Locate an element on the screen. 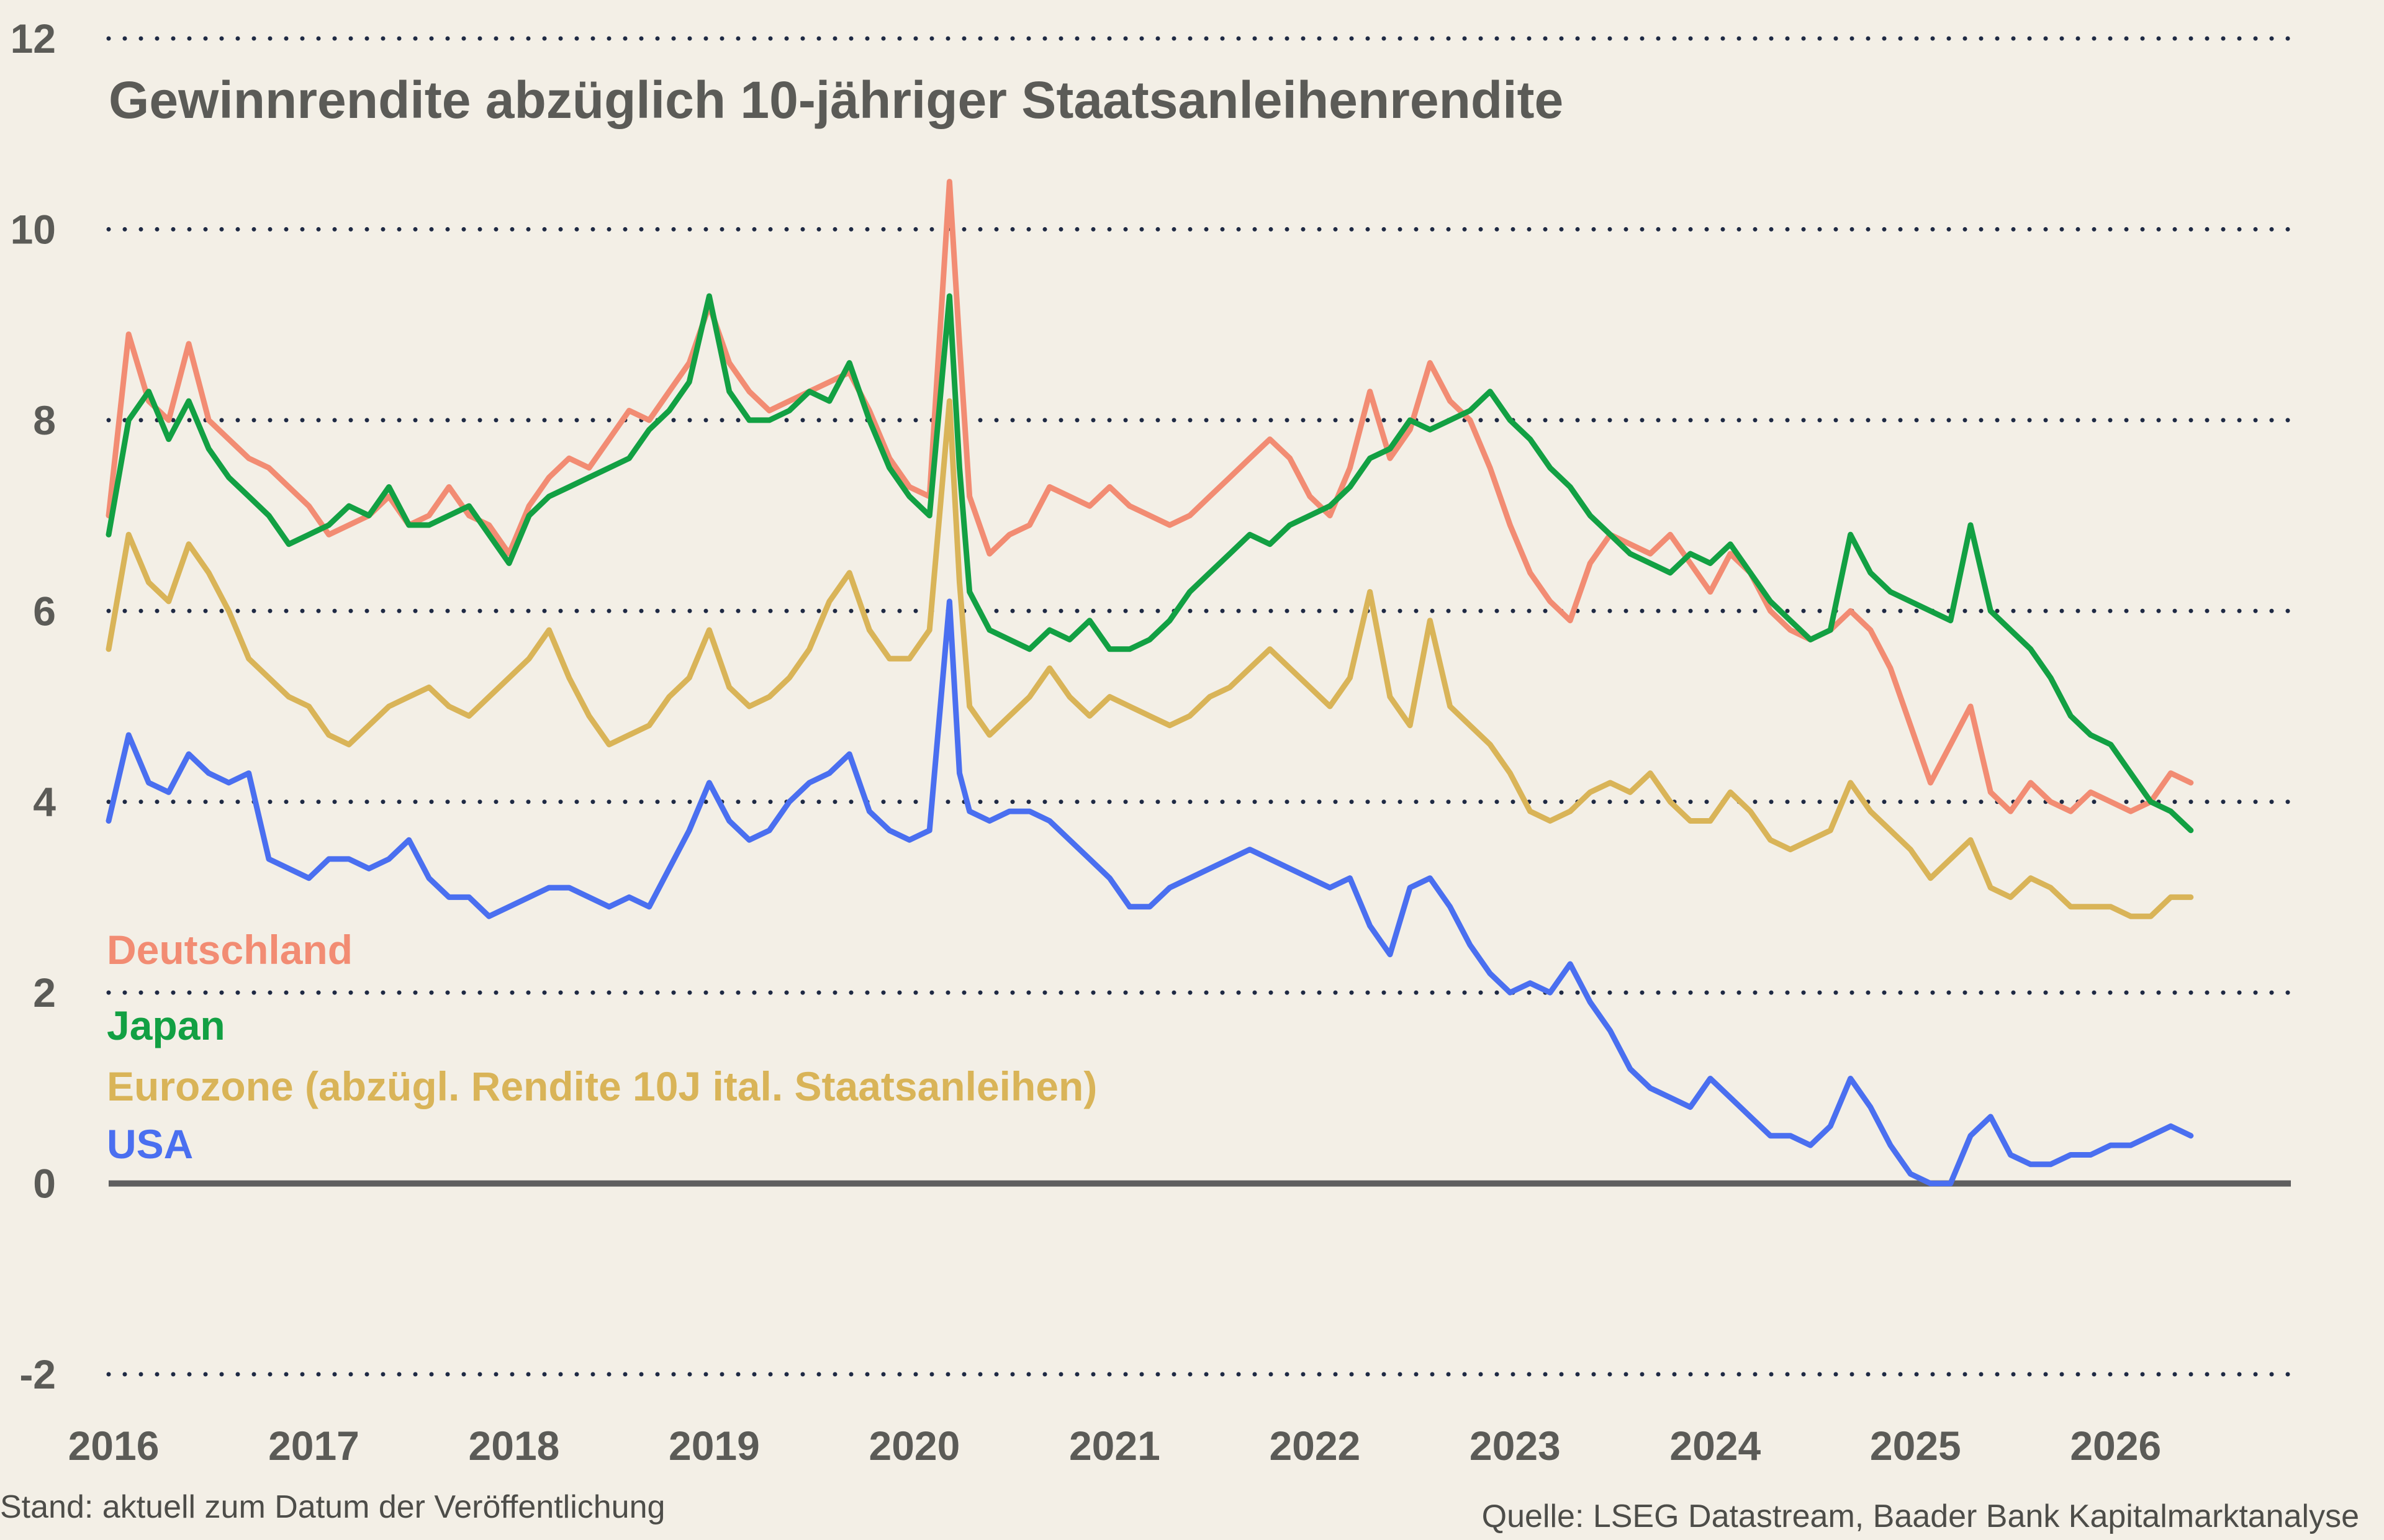 The width and height of the screenshot is (2384, 1540). legend-label-japan: Japan is located at coordinates (166, 1025).